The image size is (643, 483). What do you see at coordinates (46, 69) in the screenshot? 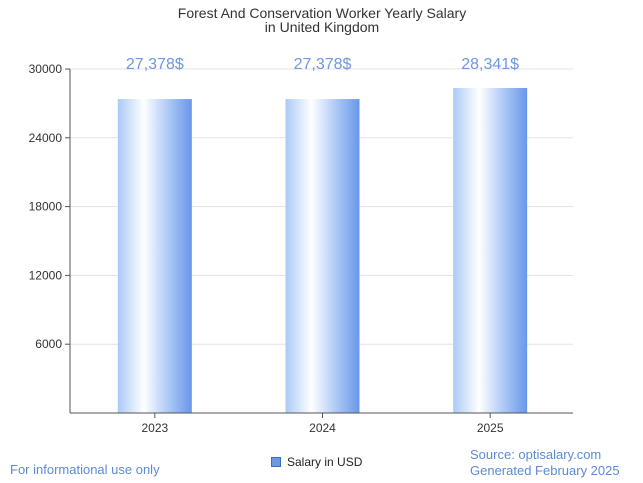
I see `y-tick-label: 30000` at bounding box center [46, 69].